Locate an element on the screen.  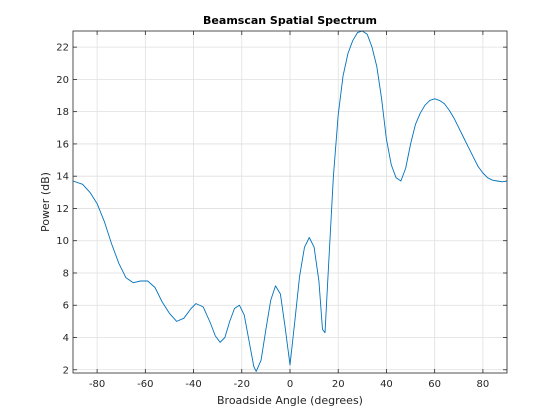
y-tick-label: 16 is located at coordinates (62, 144).